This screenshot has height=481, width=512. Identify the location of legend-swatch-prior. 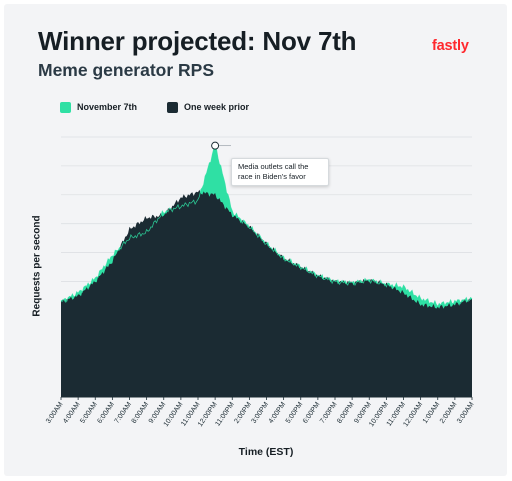
(172, 107).